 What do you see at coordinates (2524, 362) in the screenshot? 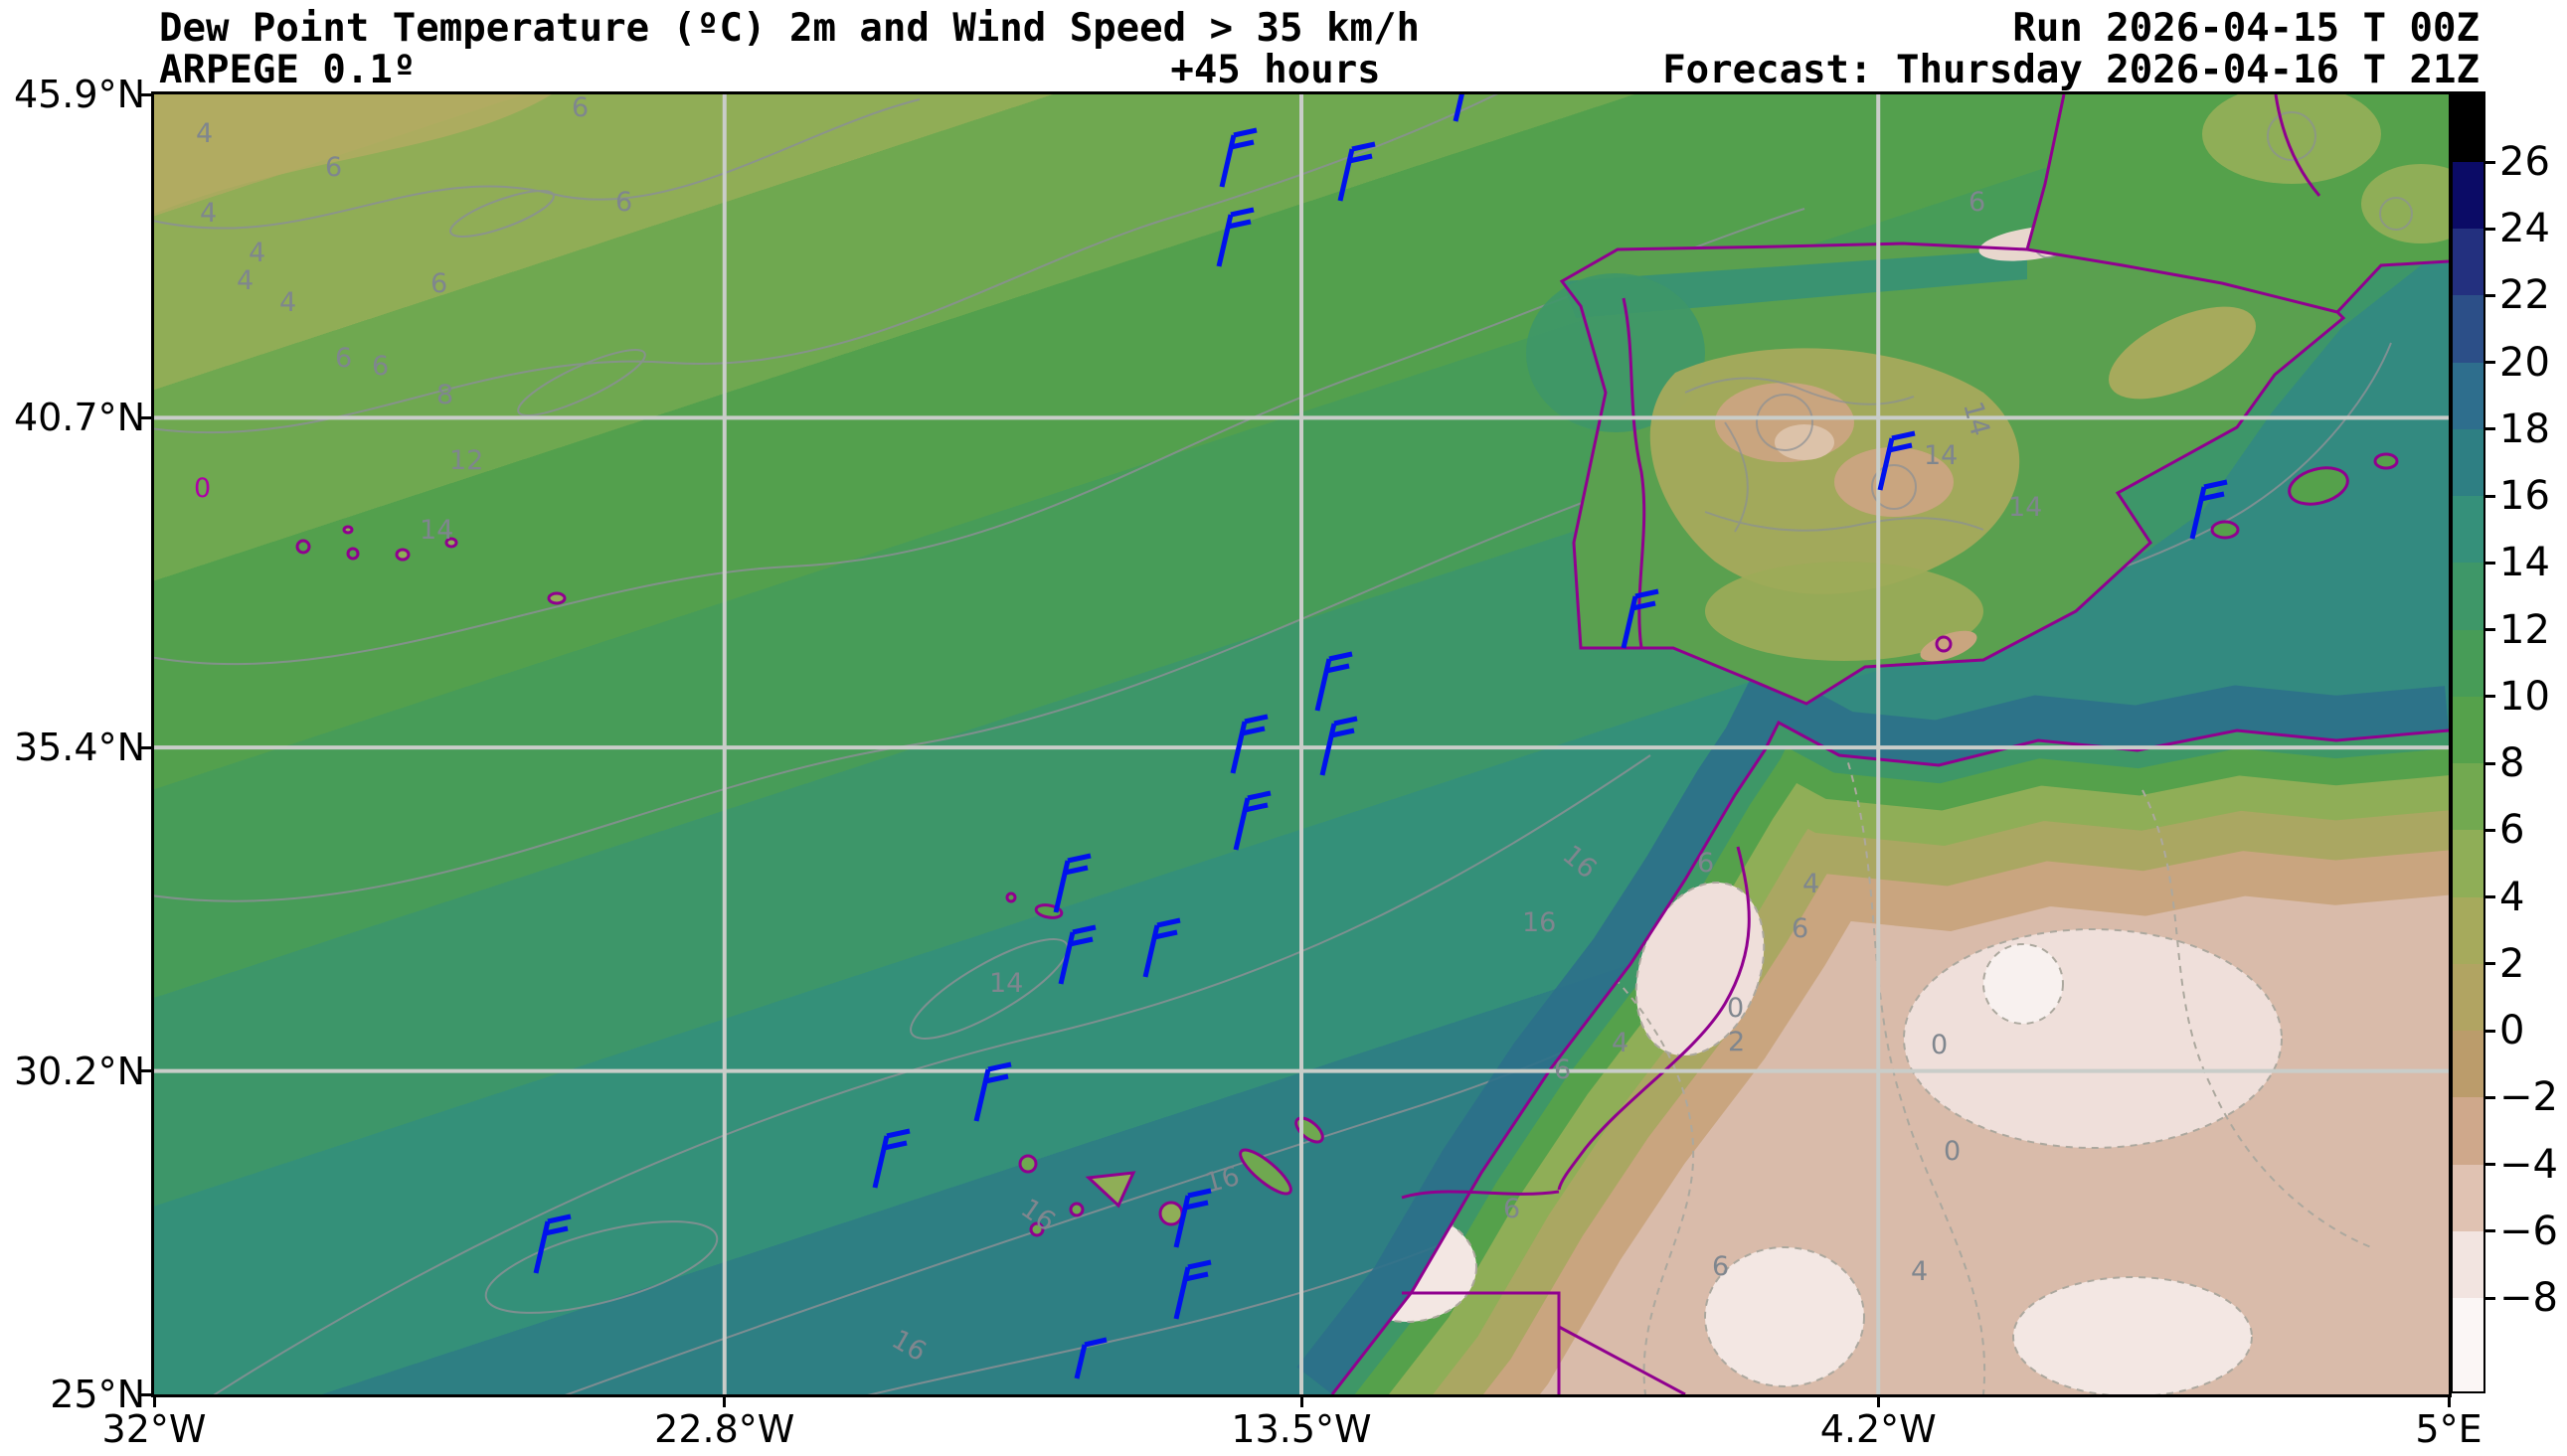
I see `colorbar-tick-label: 20` at bounding box center [2524, 362].